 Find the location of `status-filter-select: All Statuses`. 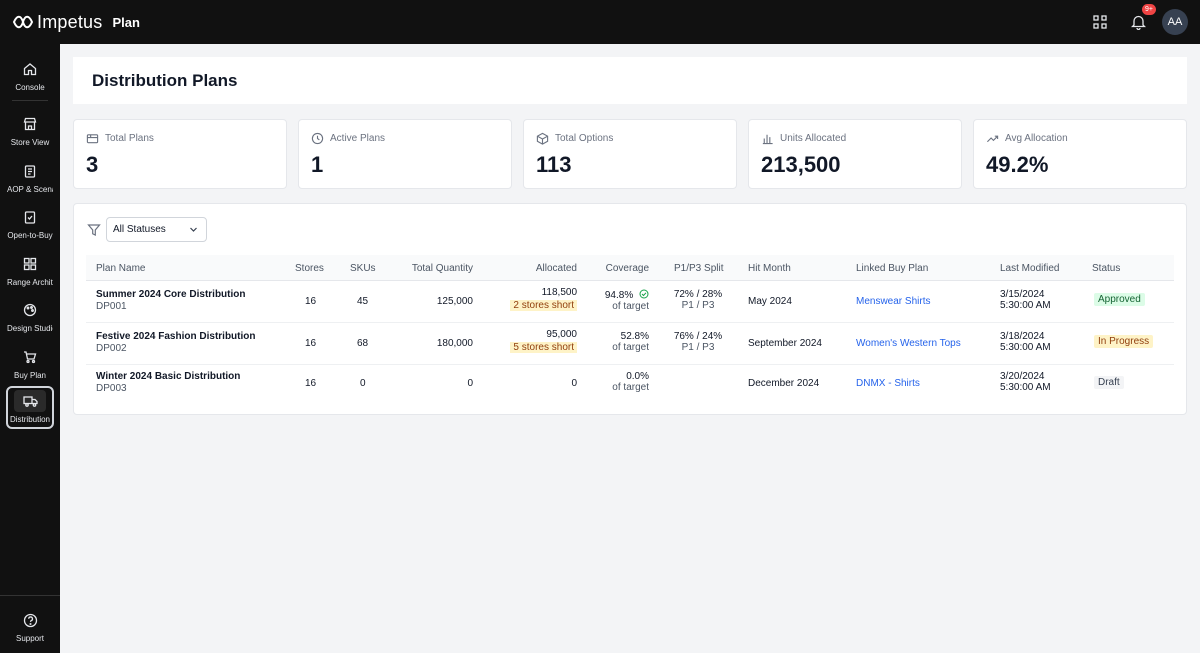

status-filter-select: All Statuses is located at coordinates (156, 229).